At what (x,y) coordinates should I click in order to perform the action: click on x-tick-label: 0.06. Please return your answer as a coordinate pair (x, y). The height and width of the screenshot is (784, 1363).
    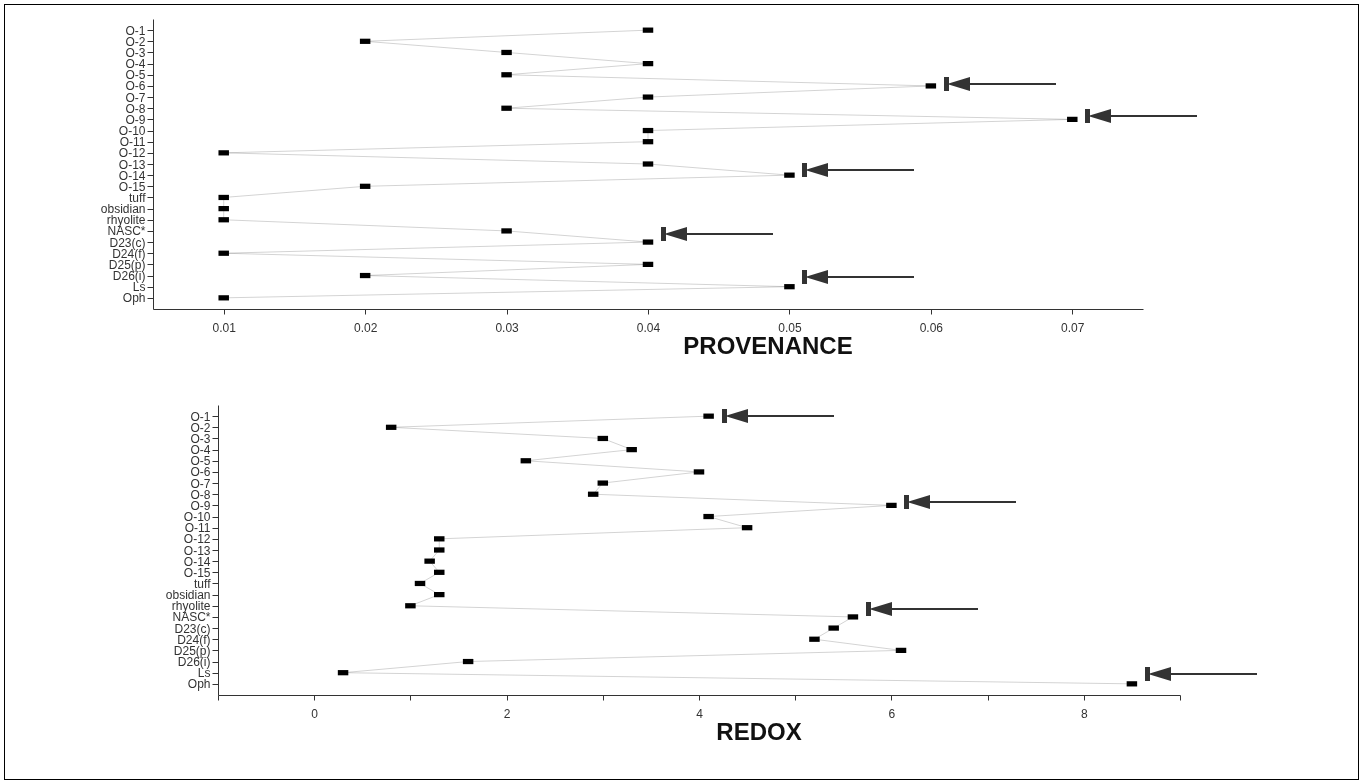
    Looking at the image, I should click on (931, 327).